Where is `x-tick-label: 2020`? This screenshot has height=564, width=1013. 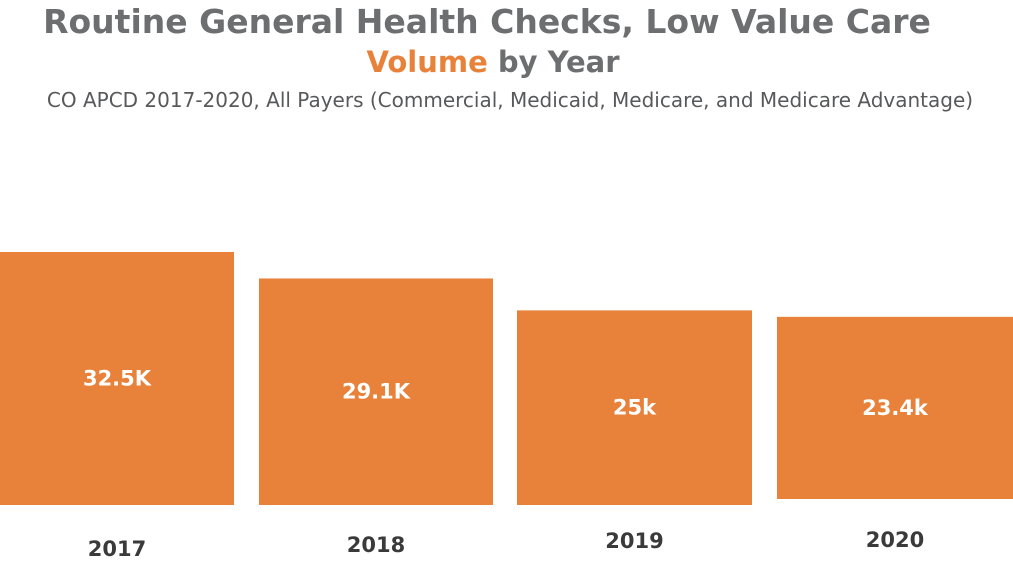
x-tick-label: 2020 is located at coordinates (895, 540).